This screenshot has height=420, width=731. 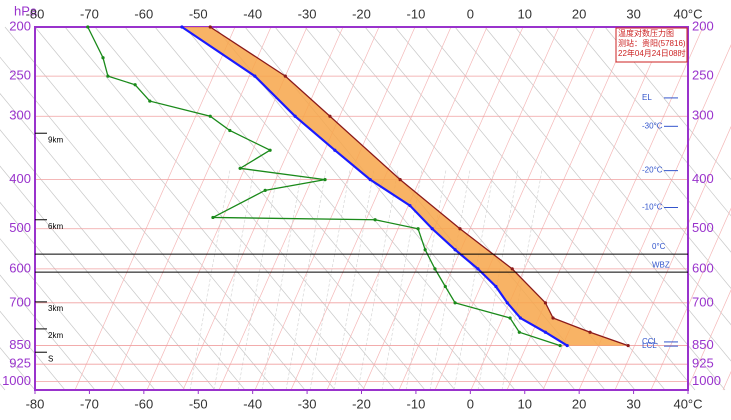 What do you see at coordinates (20, 301) in the screenshot?
I see `y-tick-label: 700` at bounding box center [20, 301].